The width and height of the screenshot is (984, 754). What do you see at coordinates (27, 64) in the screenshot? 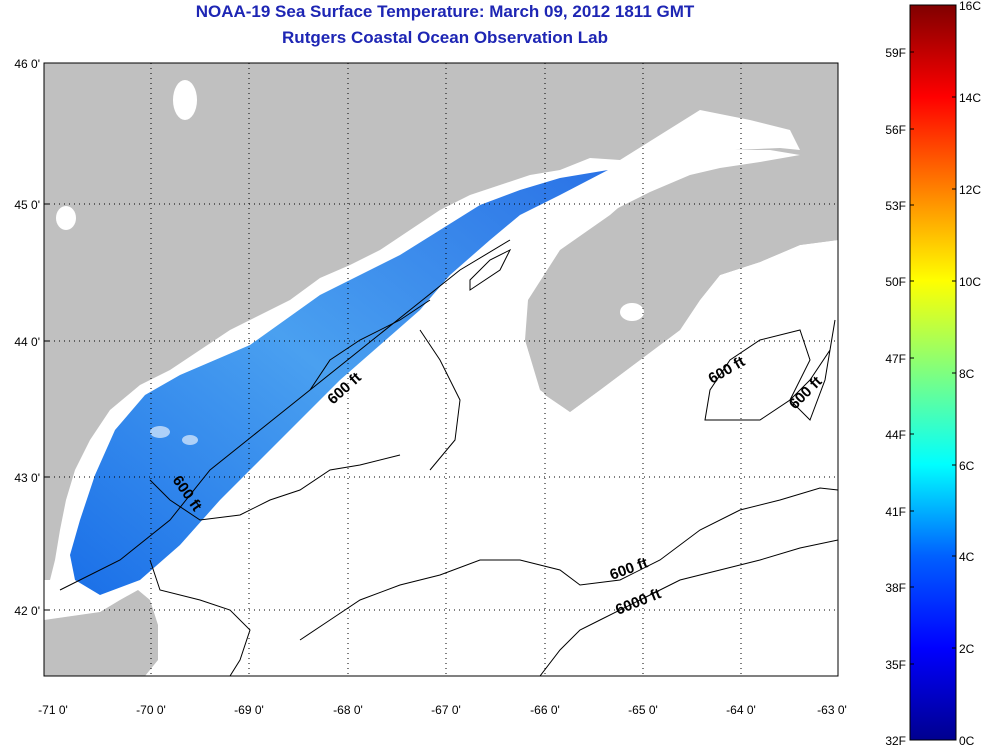
I see `lat-tick-label: 46 0'` at bounding box center [27, 64].